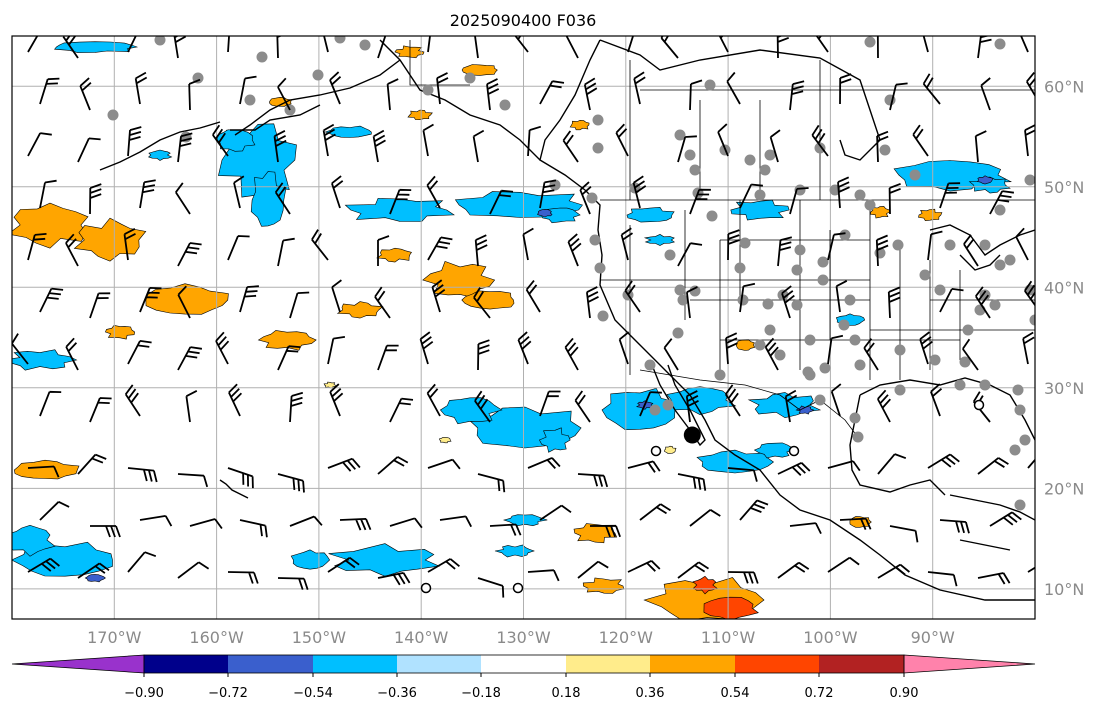  What do you see at coordinates (1064, 388) in the screenshot?
I see `lat-tick-label: 30°N` at bounding box center [1064, 388].